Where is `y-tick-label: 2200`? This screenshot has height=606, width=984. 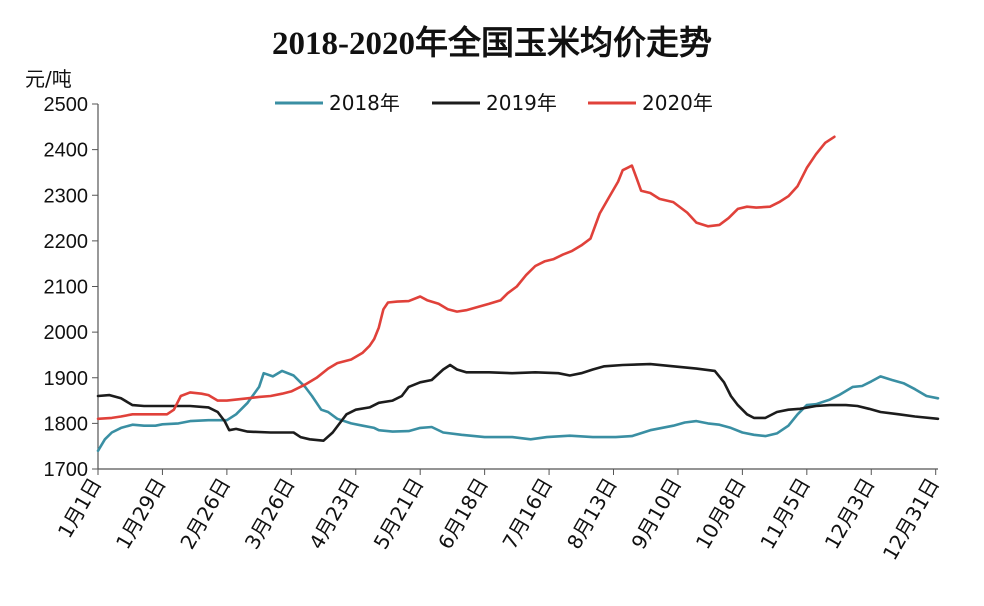
y-tick-label: 2200 is located at coordinates (66, 242).